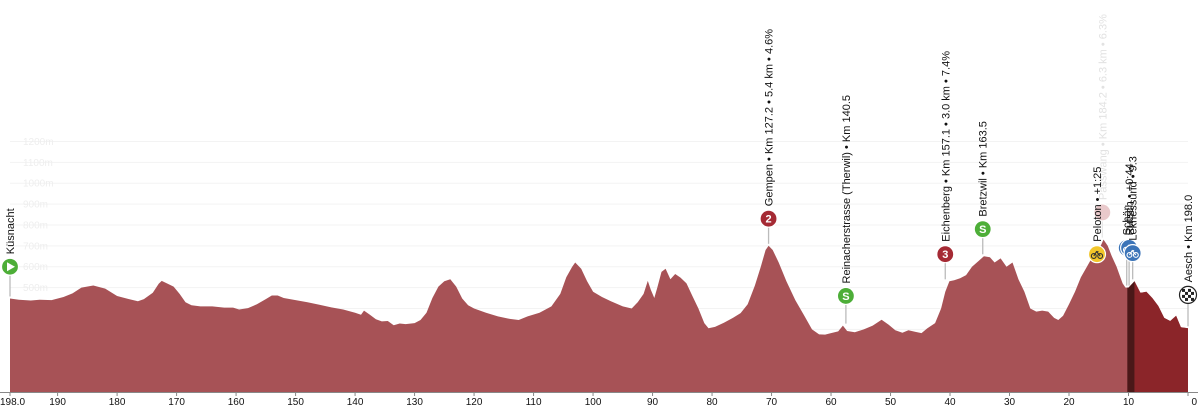 The image size is (1198, 411). Describe the element at coordinates (12, 401) in the screenshot. I see `x-tick-label: 198.0` at that location.